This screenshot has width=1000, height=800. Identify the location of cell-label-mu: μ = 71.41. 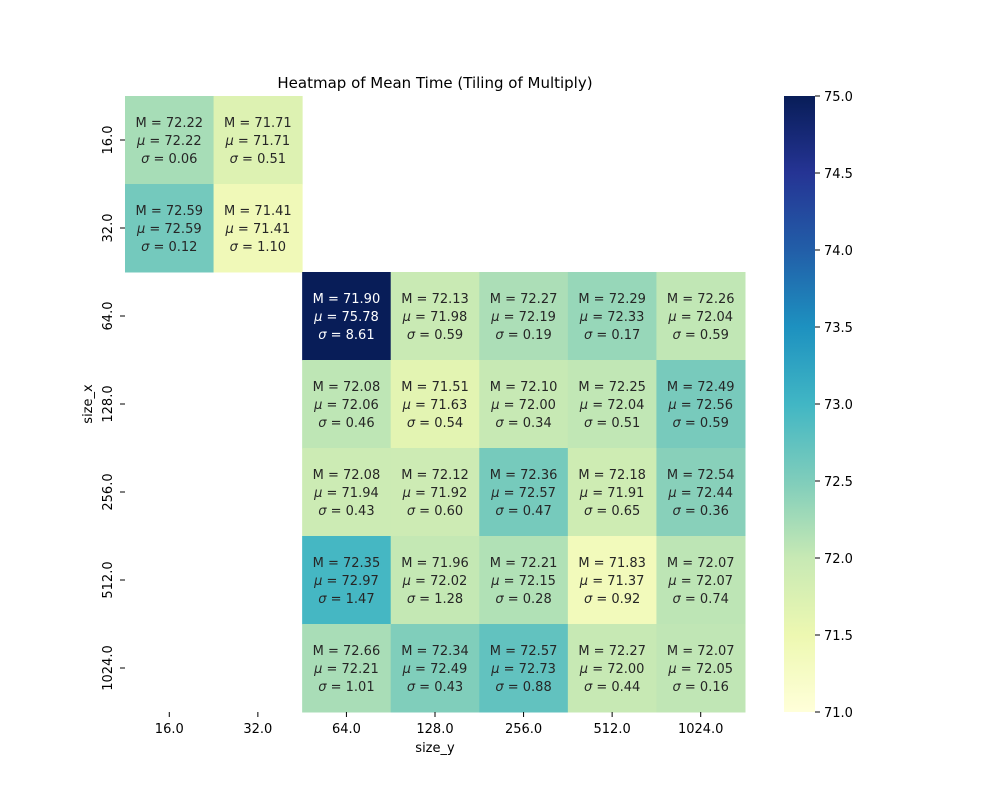
(258, 229).